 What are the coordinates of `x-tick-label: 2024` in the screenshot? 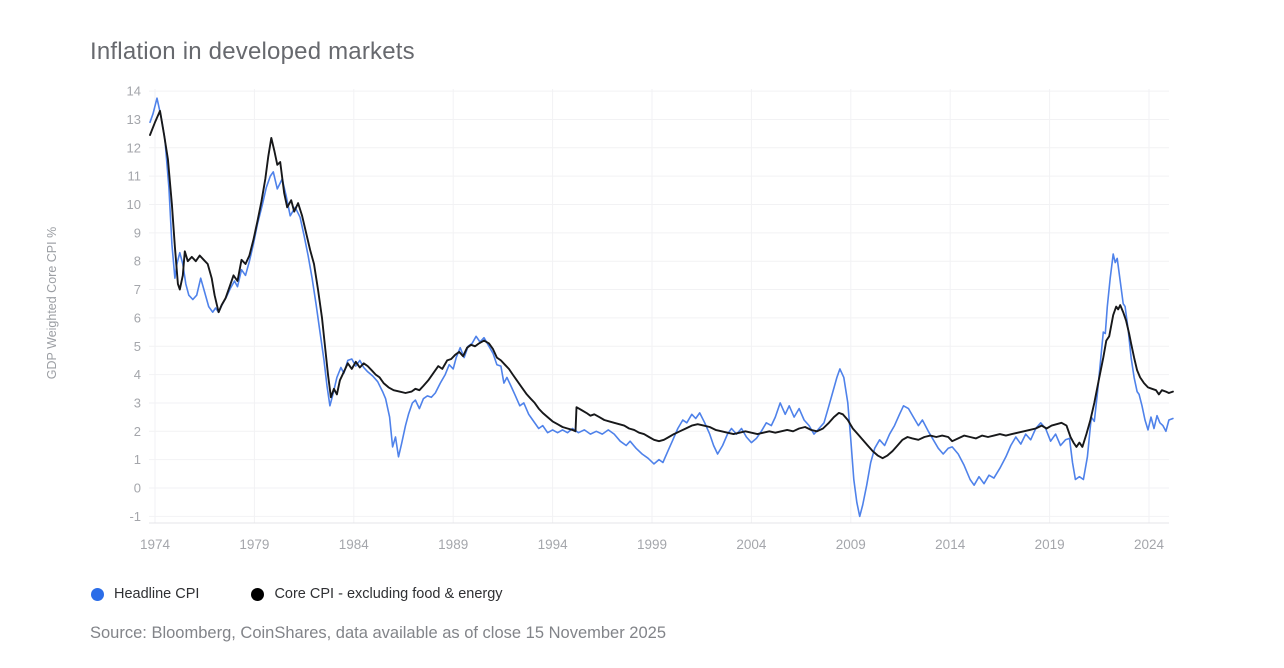 It's located at (1149, 544).